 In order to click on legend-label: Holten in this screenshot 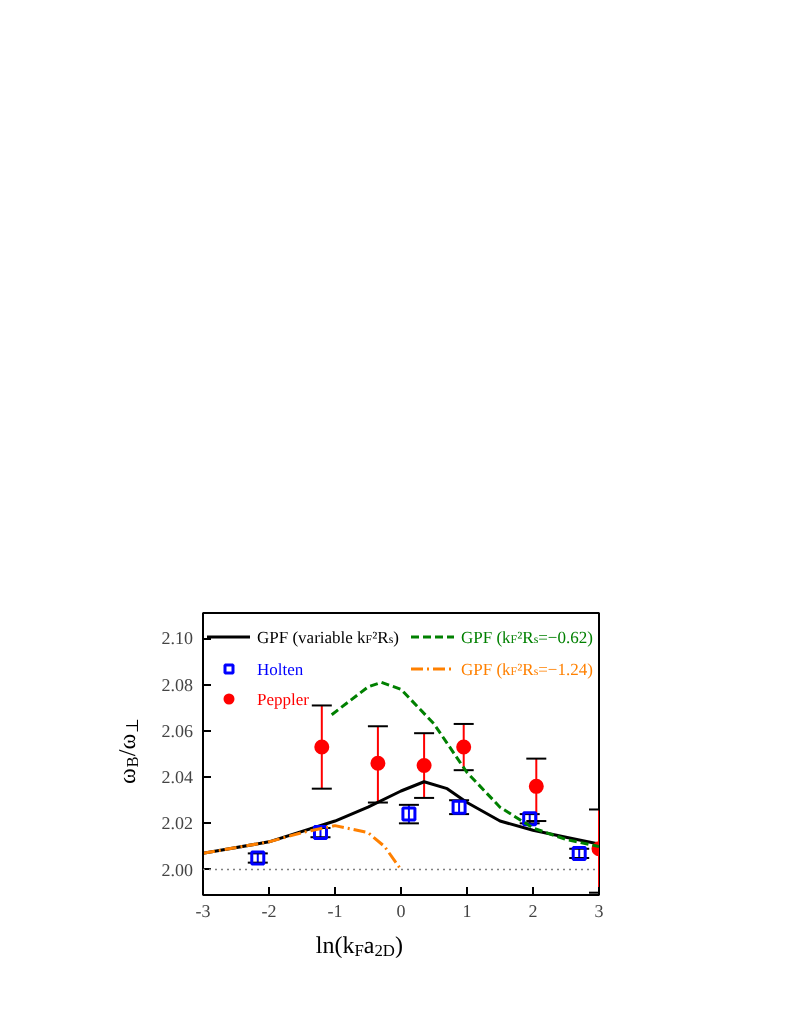, I will do `click(281, 669)`.